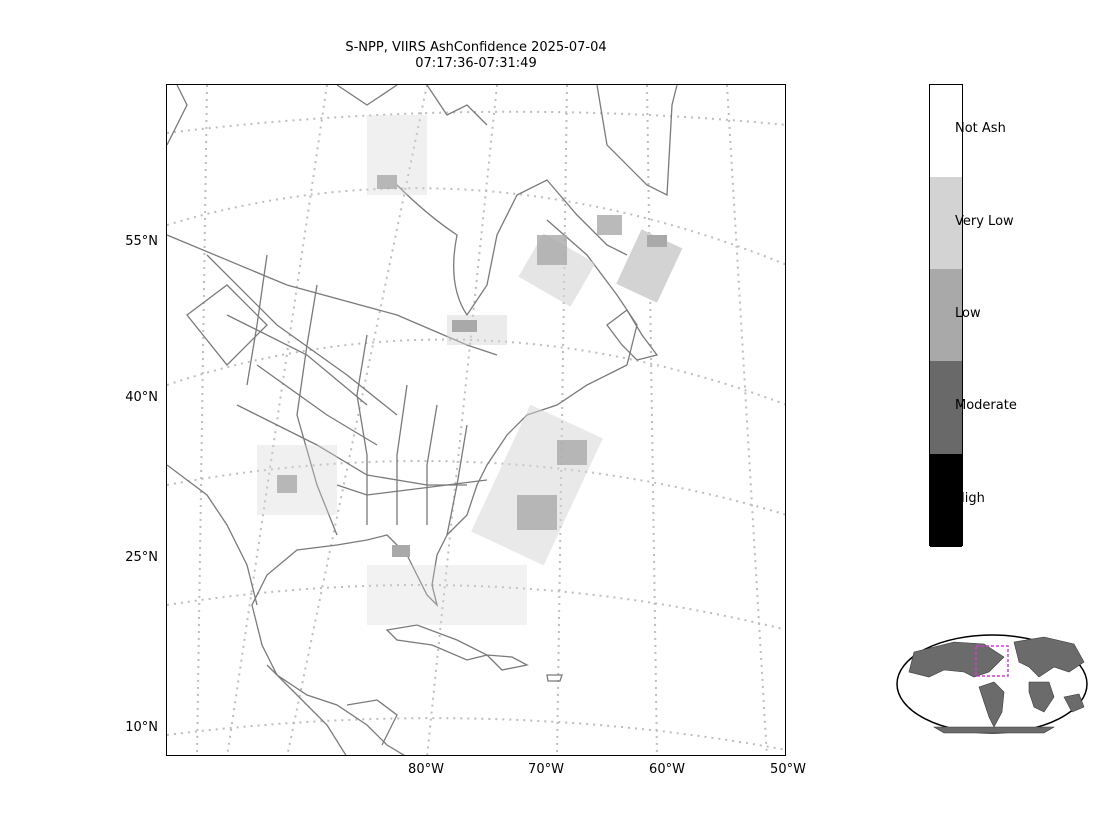 This screenshot has height=840, width=1120. What do you see at coordinates (788, 769) in the screenshot?
I see `lon-label-50w: 50°W` at bounding box center [788, 769].